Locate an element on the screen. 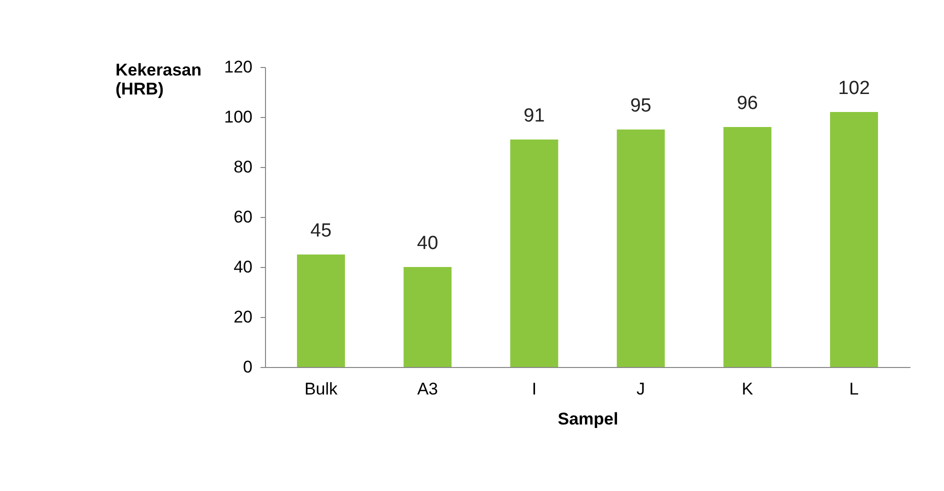 Image resolution: width=944 pixels, height=491 pixels. y-tick-label: 20 is located at coordinates (243, 317).